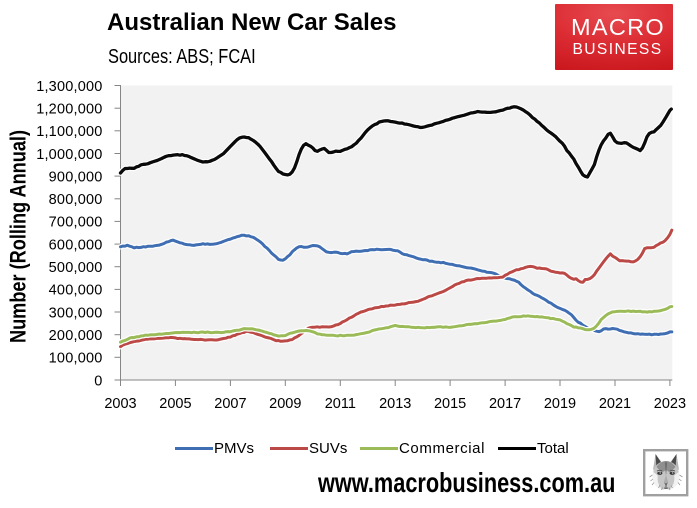 The width and height of the screenshot is (697, 508). What do you see at coordinates (69, 155) in the screenshot?
I see `svg-text: 1,000,000` at bounding box center [69, 155].